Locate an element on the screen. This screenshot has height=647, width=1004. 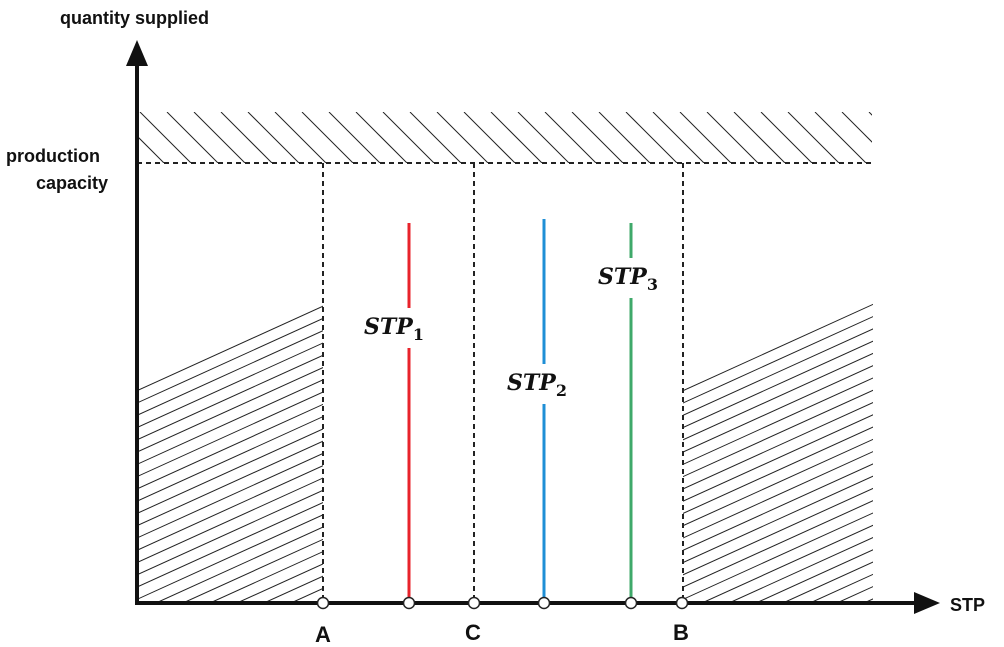
x-axis-arrowhead is located at coordinates (927, 603).